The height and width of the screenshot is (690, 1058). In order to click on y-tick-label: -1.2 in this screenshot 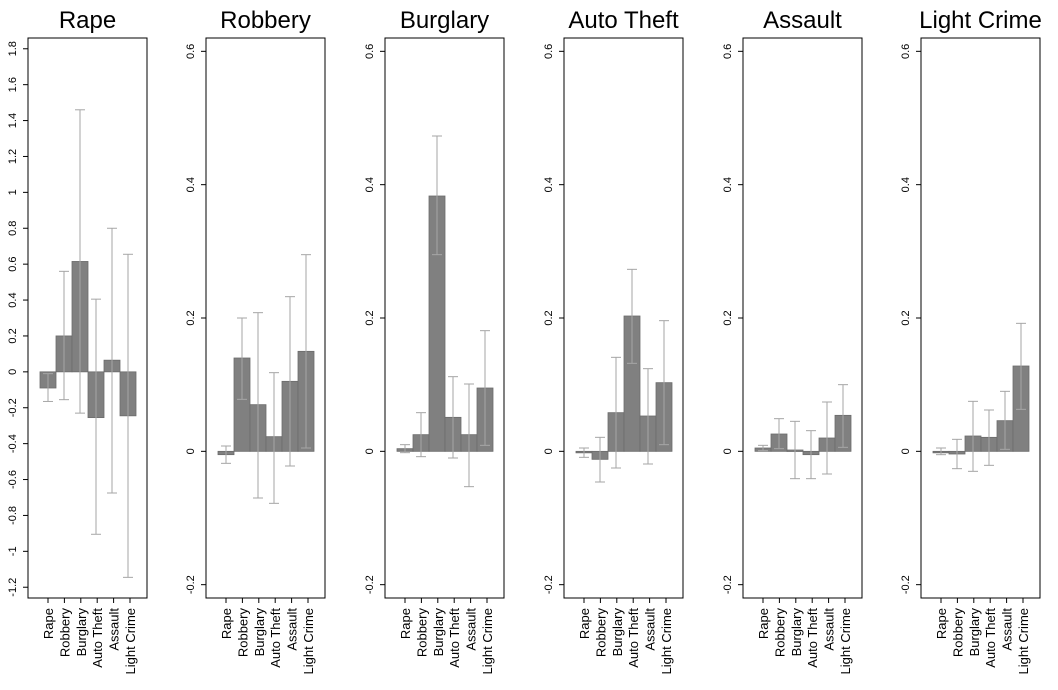, I will do `click(13, 587)`.